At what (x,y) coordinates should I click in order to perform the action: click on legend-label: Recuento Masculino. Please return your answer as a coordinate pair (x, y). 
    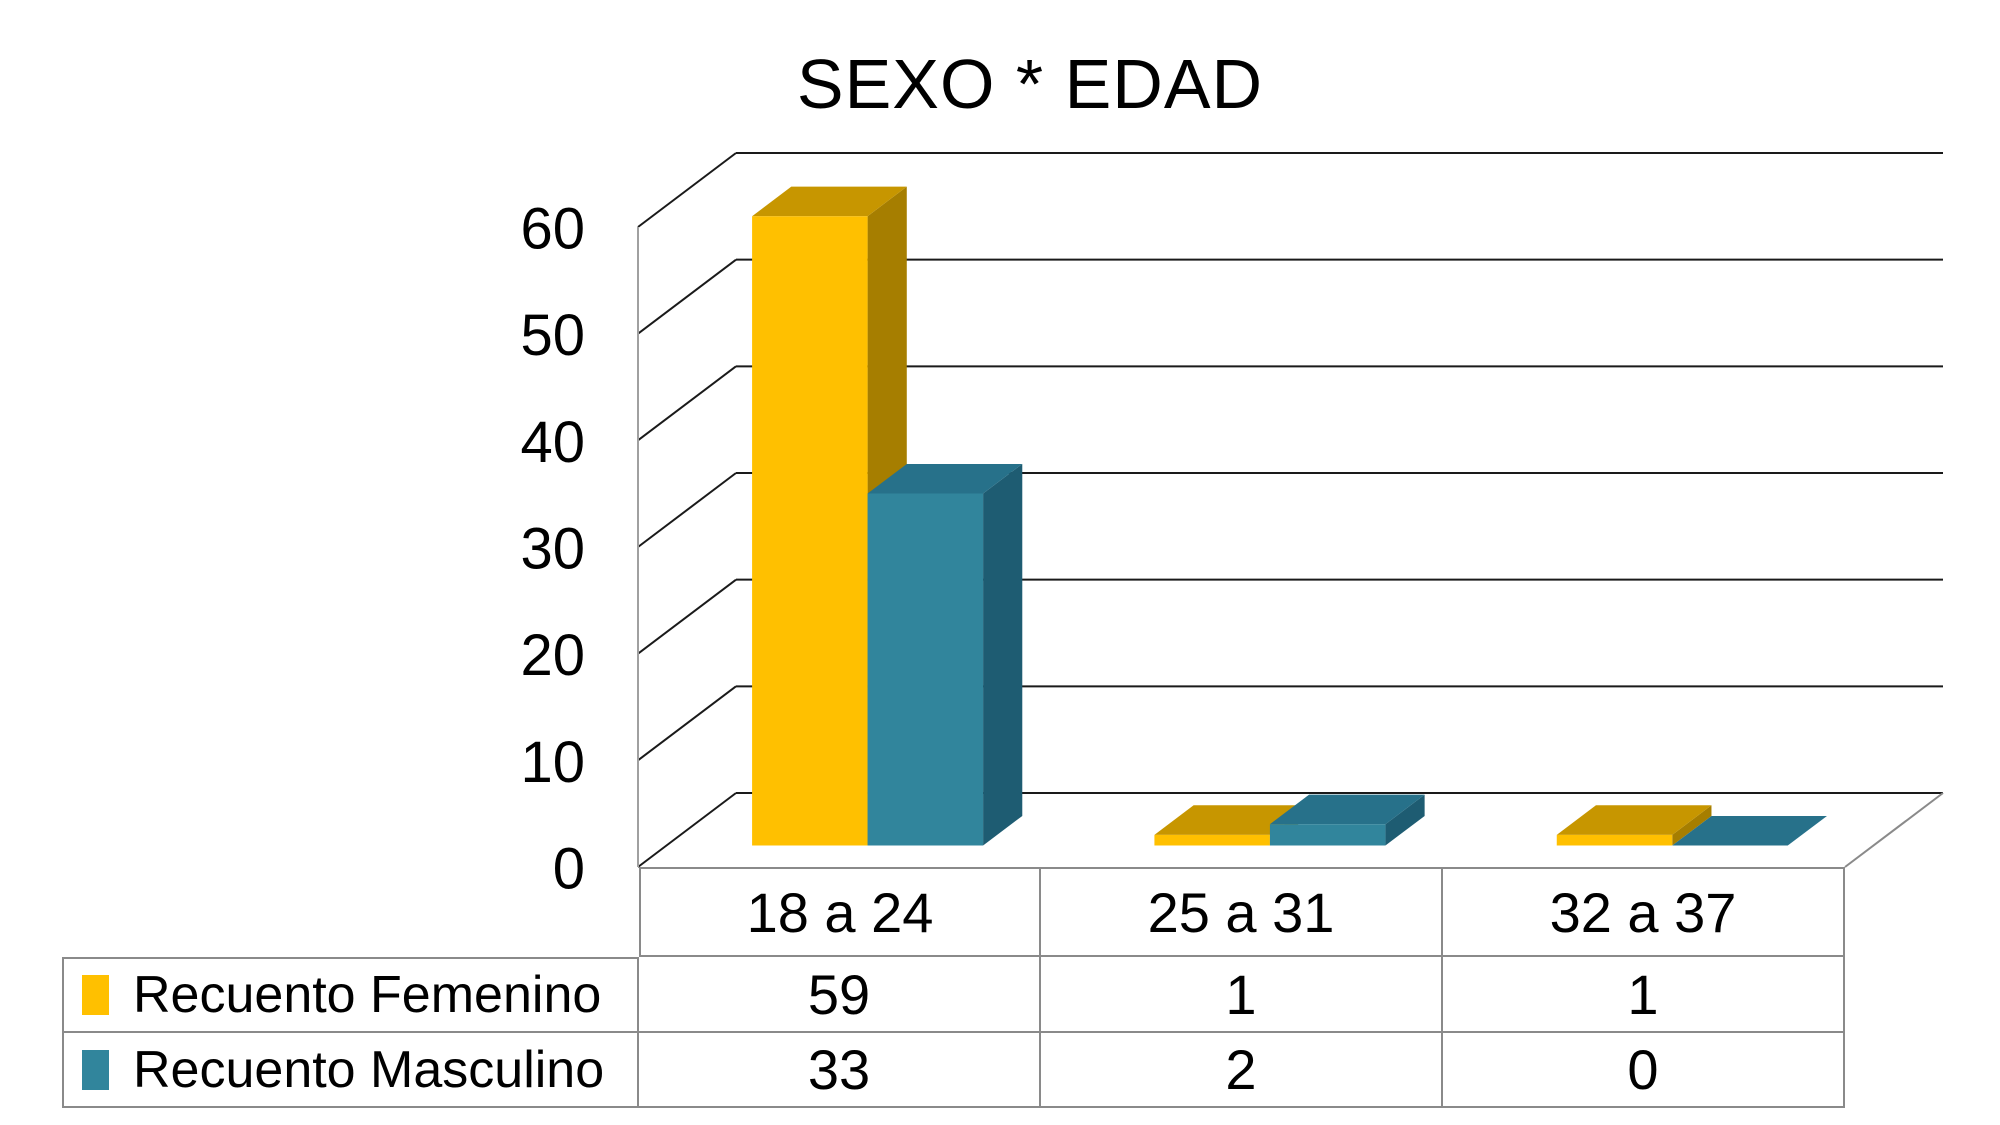
    Looking at the image, I should click on (369, 1069).